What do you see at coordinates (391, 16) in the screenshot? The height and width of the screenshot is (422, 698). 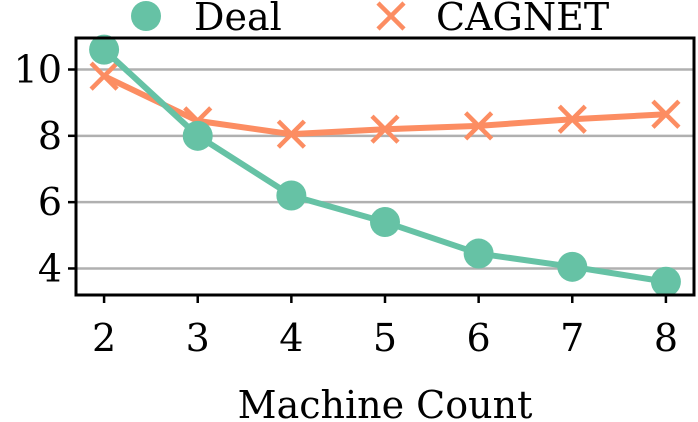 I see `cagnet-legend-marker` at bounding box center [391, 16].